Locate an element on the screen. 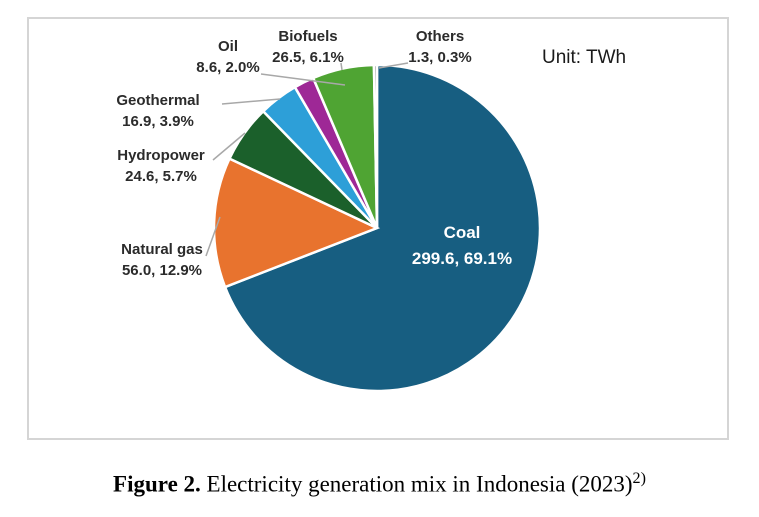 This screenshot has height=517, width=759. label-natural-gas-name: Natural gas is located at coordinates (162, 249).